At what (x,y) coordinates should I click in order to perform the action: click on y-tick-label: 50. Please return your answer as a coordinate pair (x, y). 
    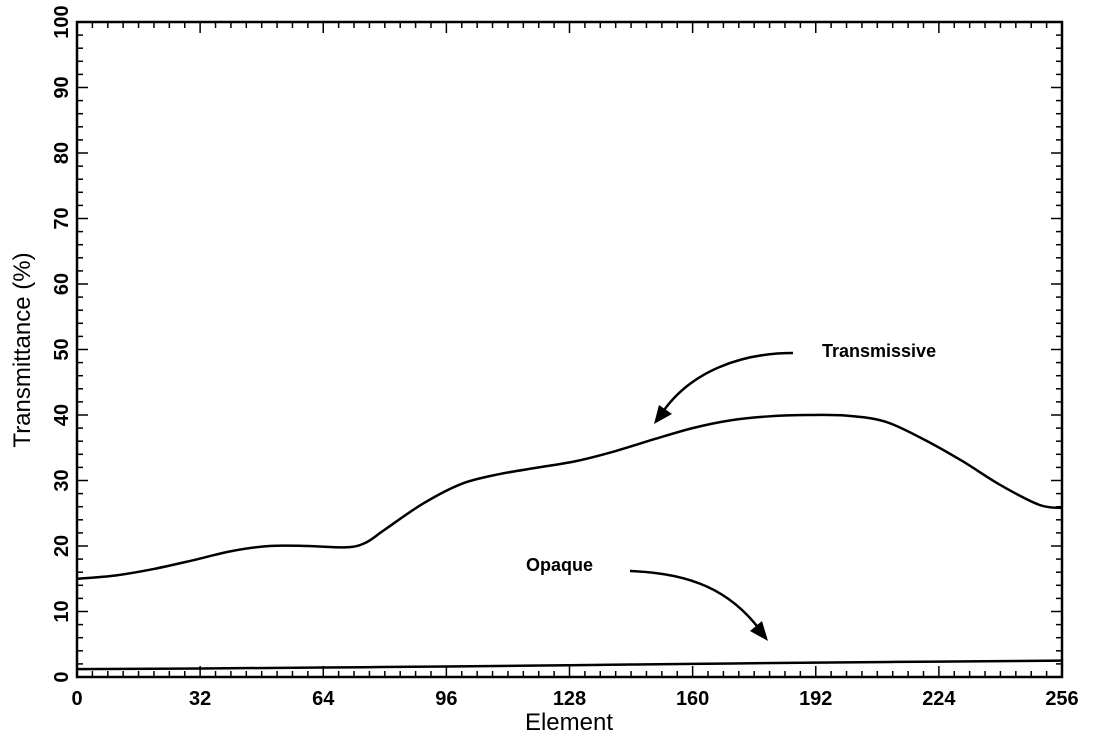
    Looking at the image, I should click on (62, 349).